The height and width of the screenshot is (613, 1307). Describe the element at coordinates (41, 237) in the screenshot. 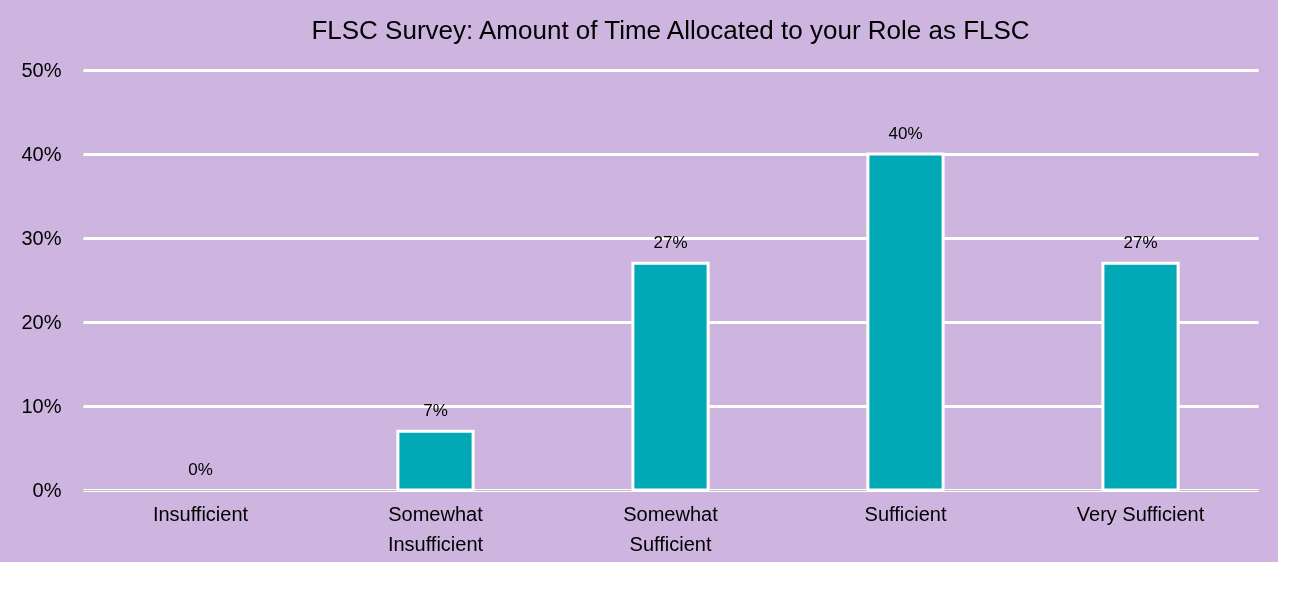

I see `y-tick-label: 30%` at that location.